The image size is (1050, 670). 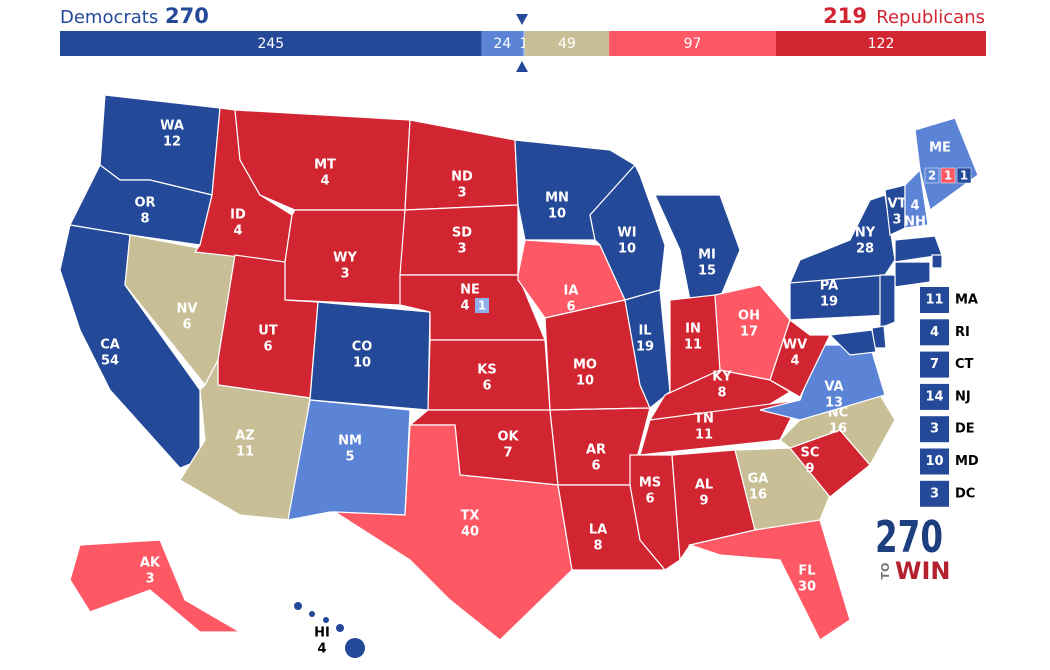 I want to click on legend-votes: 3, so click(x=934, y=493).